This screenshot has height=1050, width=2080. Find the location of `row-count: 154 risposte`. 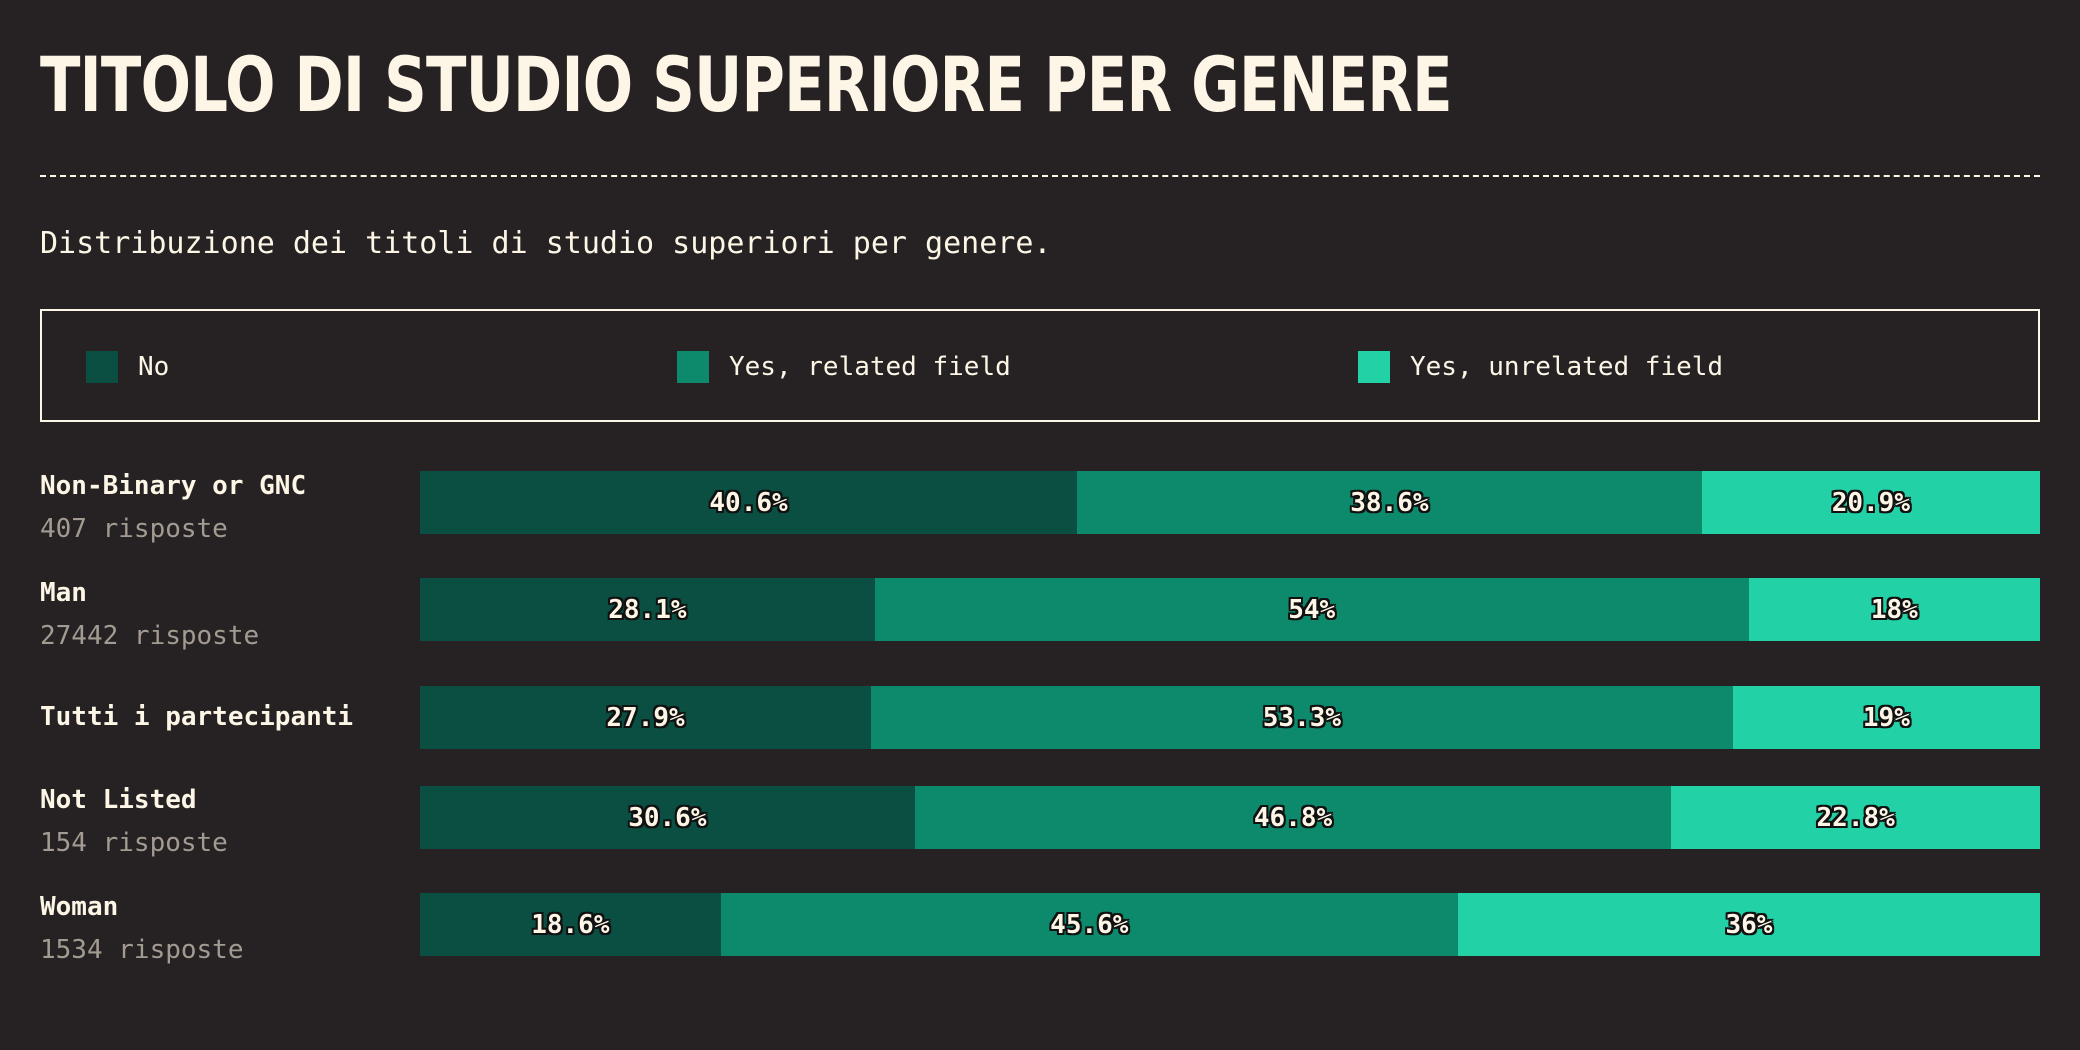

row-count: 154 risposte is located at coordinates (134, 843).